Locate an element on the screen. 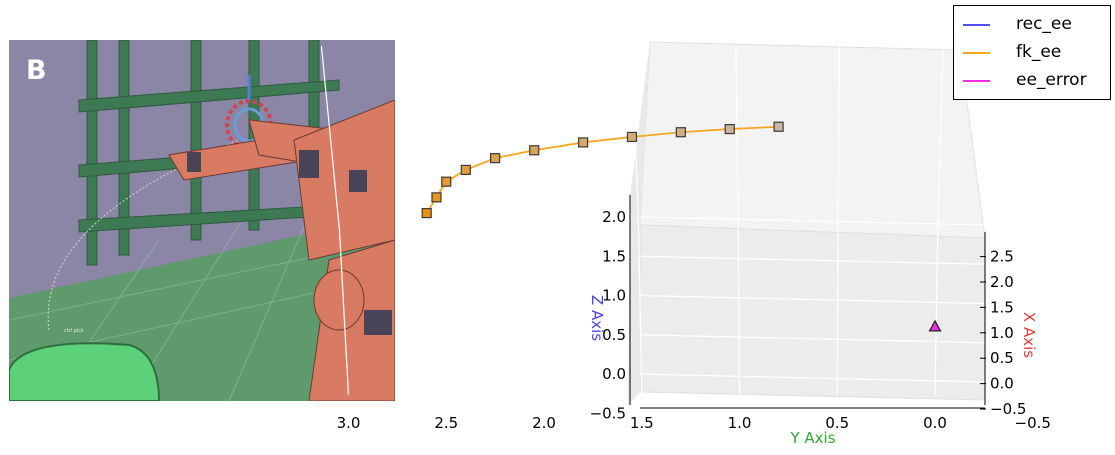  legend-item-fk-ee: fk_ee is located at coordinates (1032, 53).